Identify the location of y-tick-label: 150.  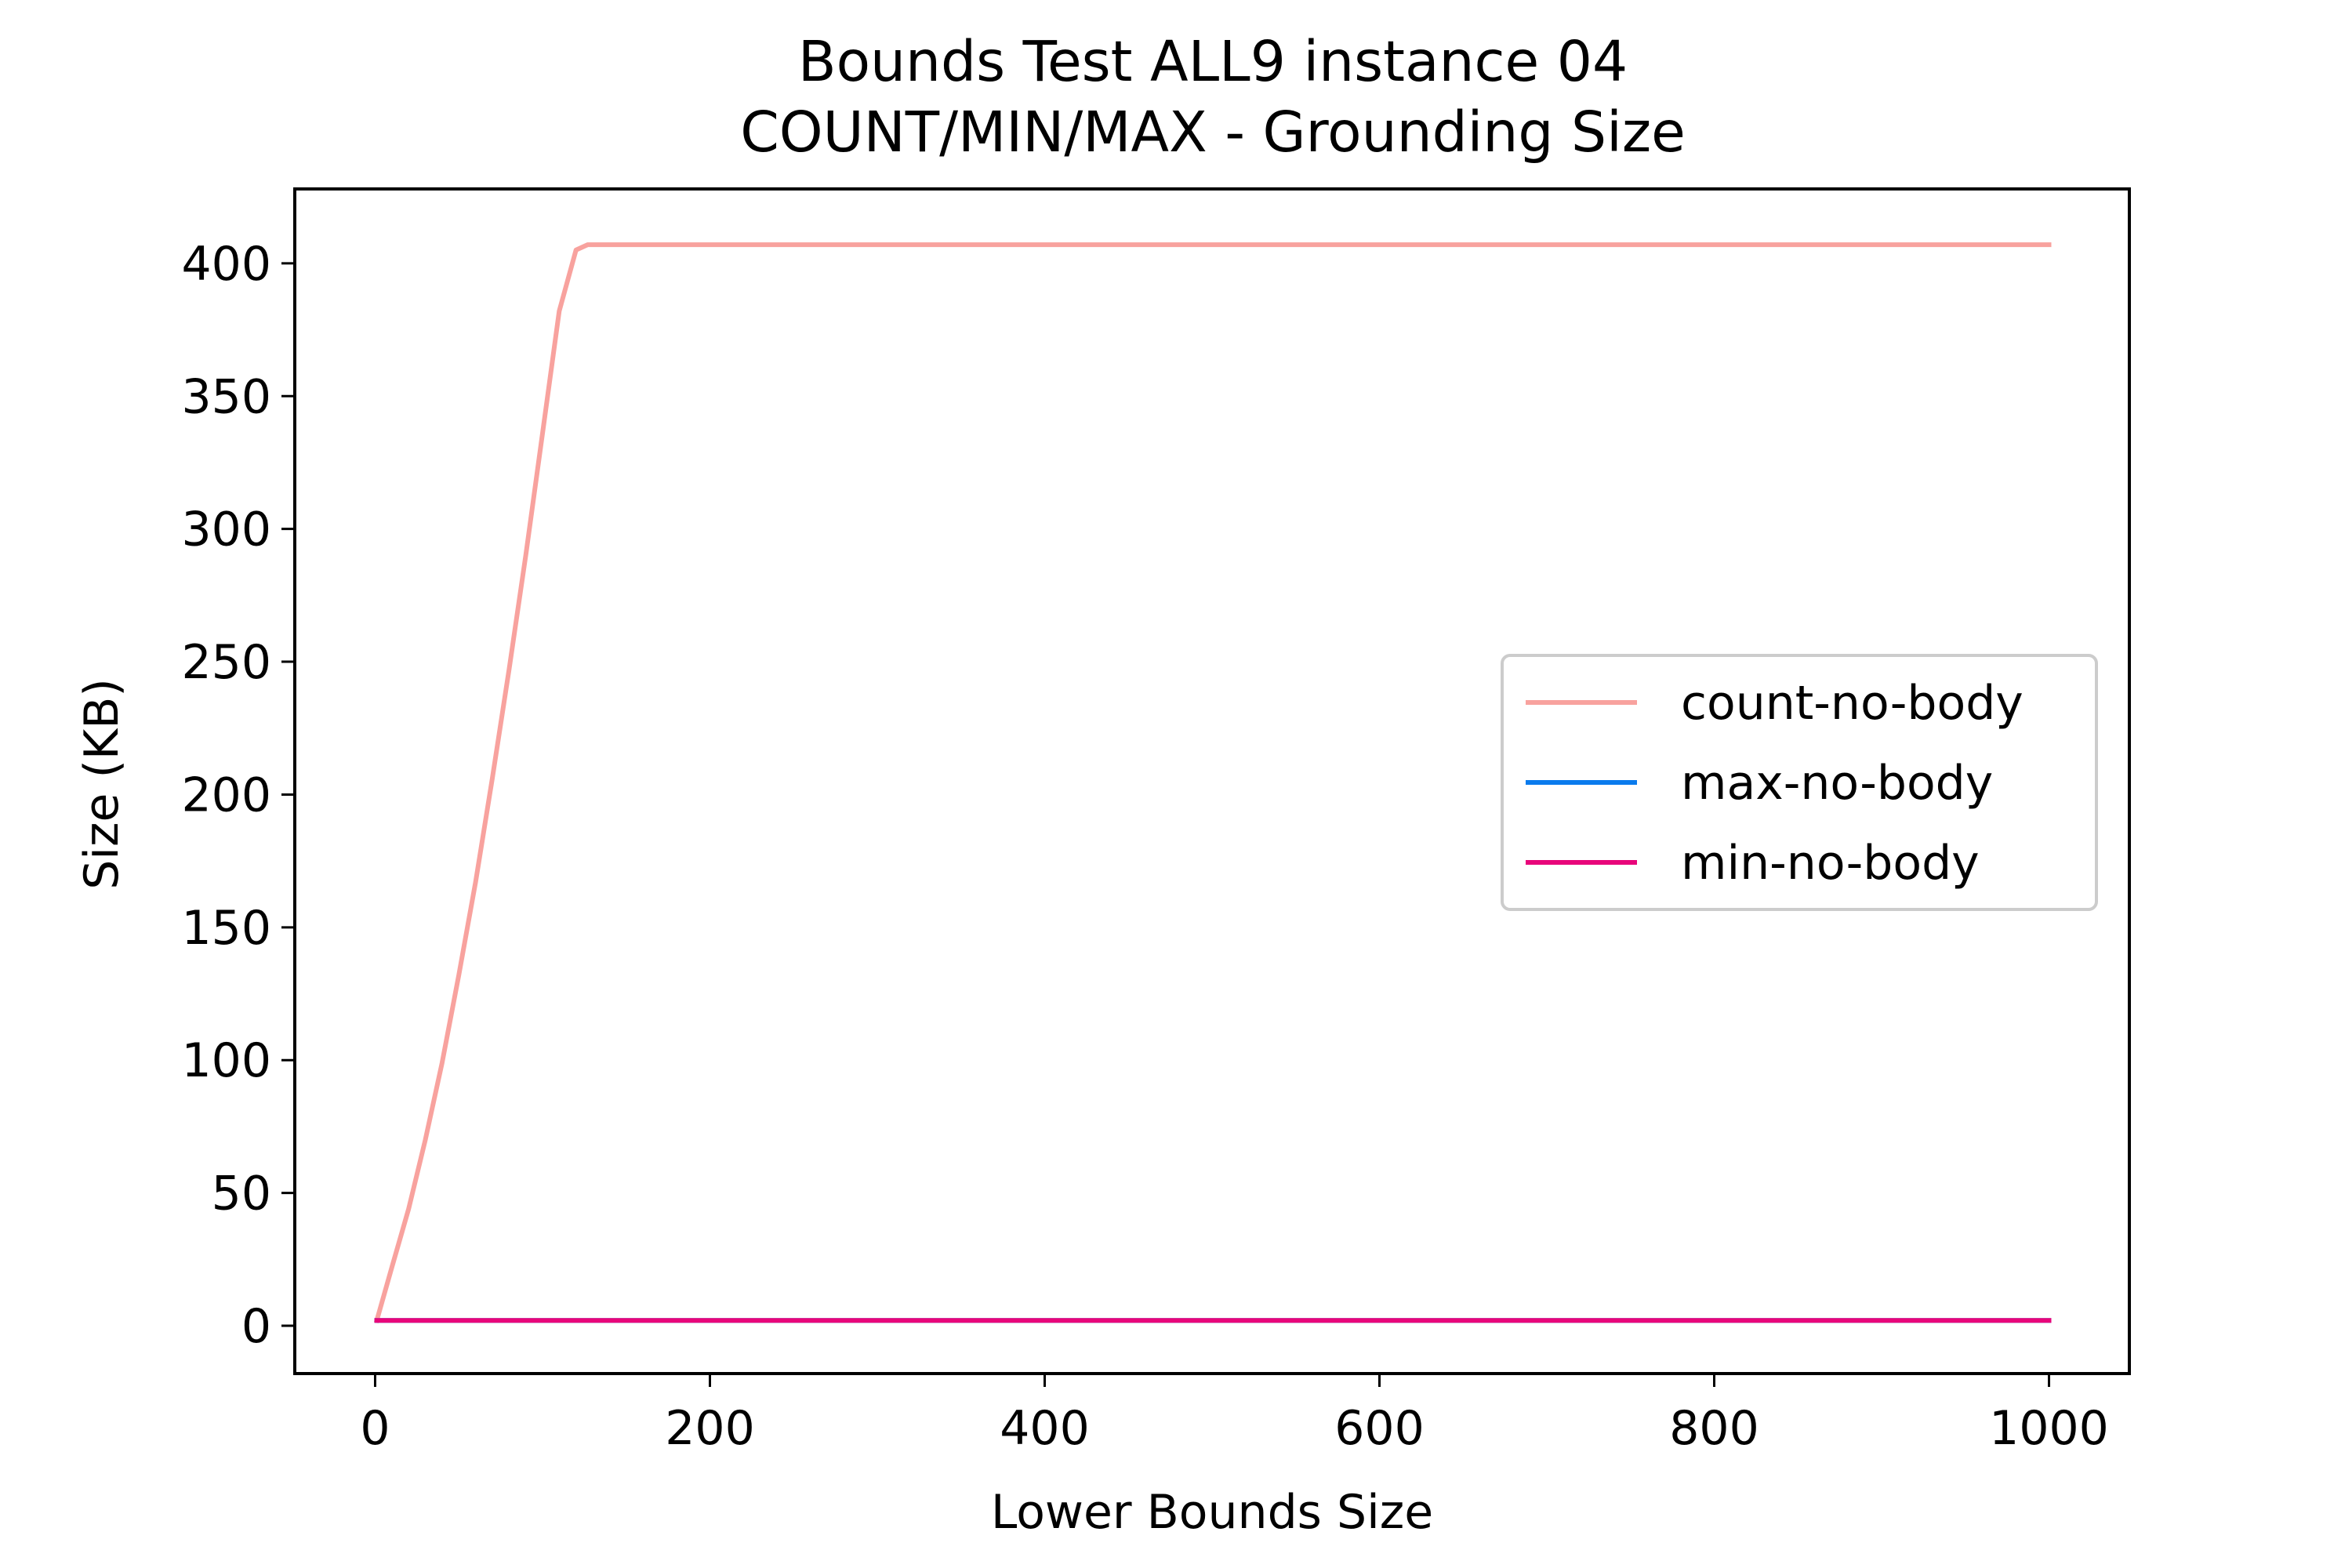
(226, 928).